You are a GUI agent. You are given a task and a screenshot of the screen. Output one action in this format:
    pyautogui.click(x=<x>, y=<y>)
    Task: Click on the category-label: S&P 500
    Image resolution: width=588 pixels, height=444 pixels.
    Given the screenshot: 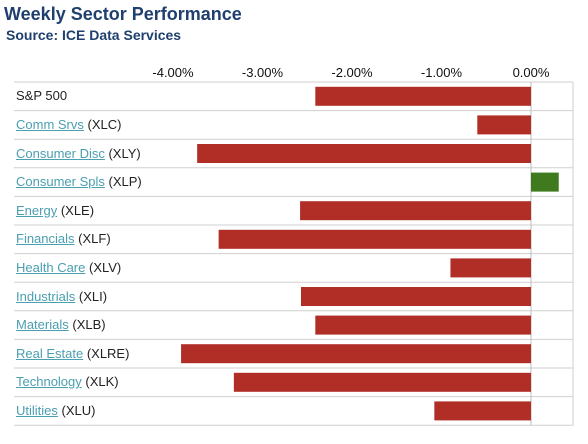 What is the action you would take?
    pyautogui.click(x=41, y=96)
    